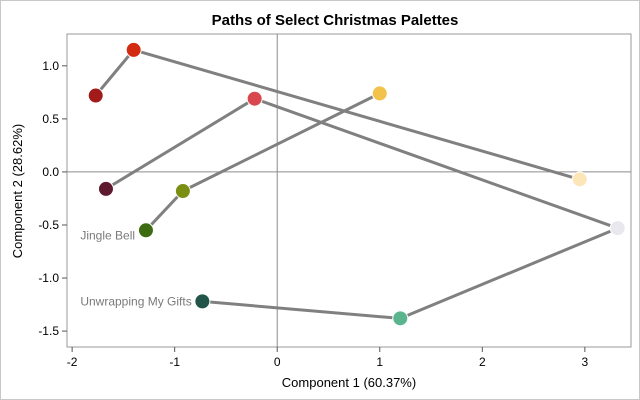 Image resolution: width=640 pixels, height=400 pixels. I want to click on x-tick-label: 3, so click(585, 362).